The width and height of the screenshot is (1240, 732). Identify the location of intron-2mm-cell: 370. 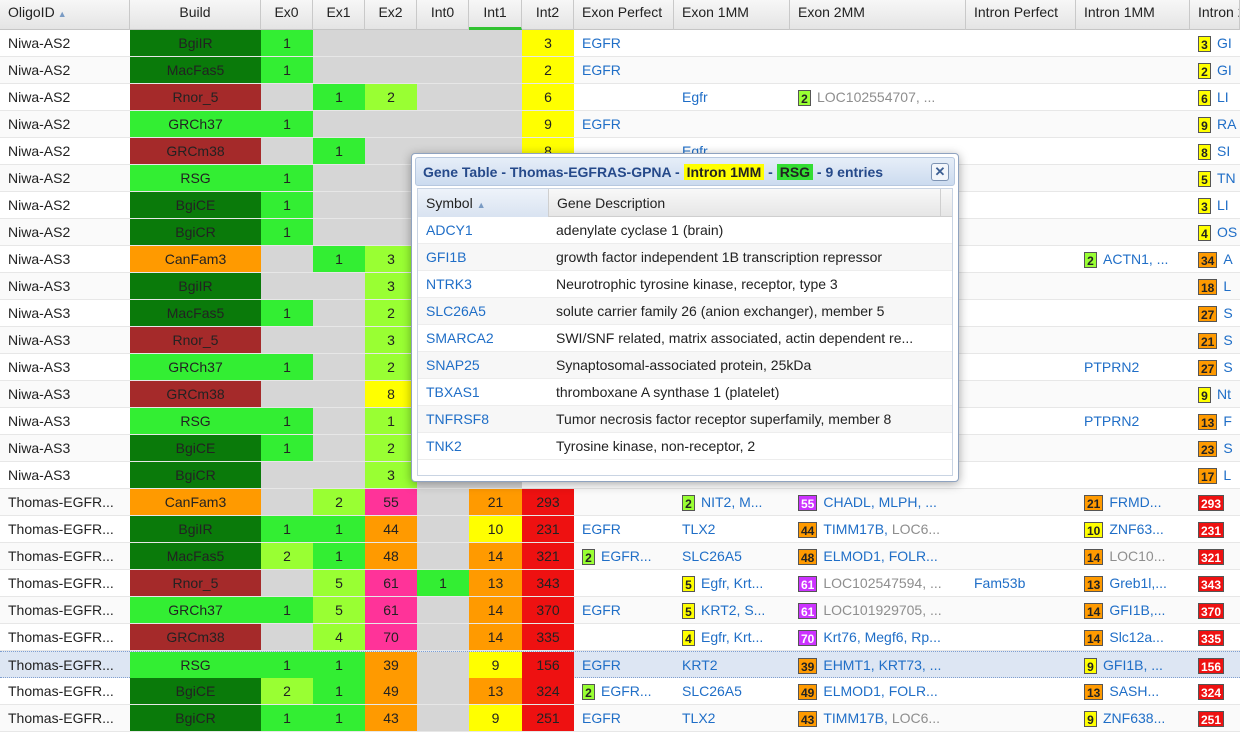
(1215, 610).